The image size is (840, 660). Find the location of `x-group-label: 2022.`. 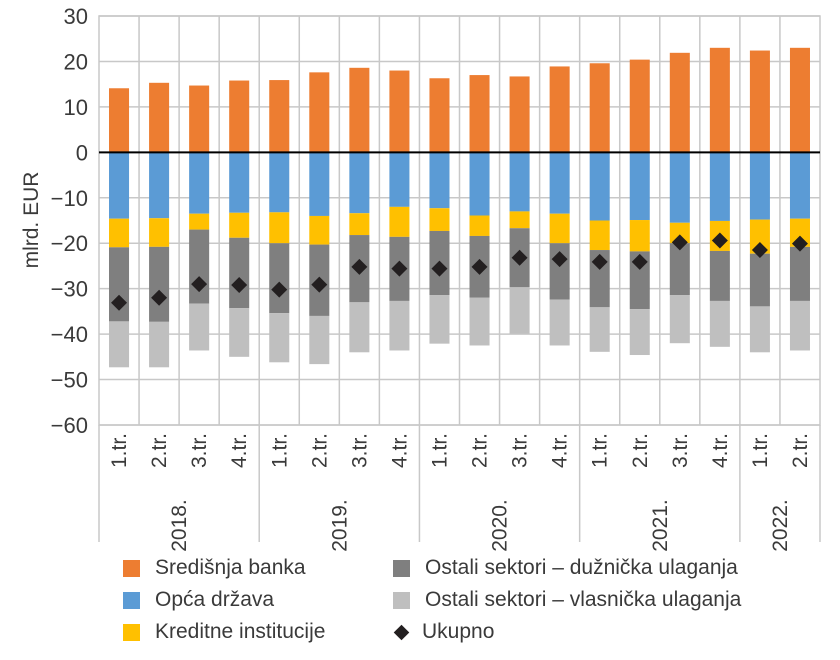

x-group-label: 2022. is located at coordinates (780, 525).